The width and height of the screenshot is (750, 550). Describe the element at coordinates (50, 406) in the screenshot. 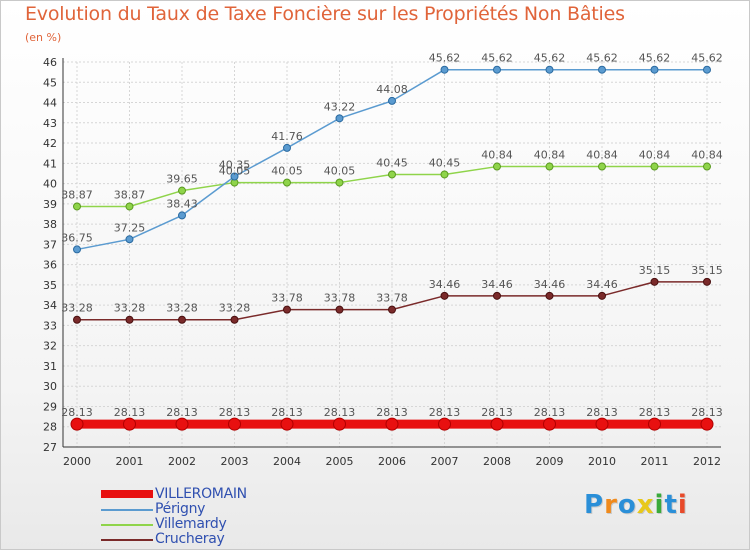

I see `y-tick-label: 29` at that location.